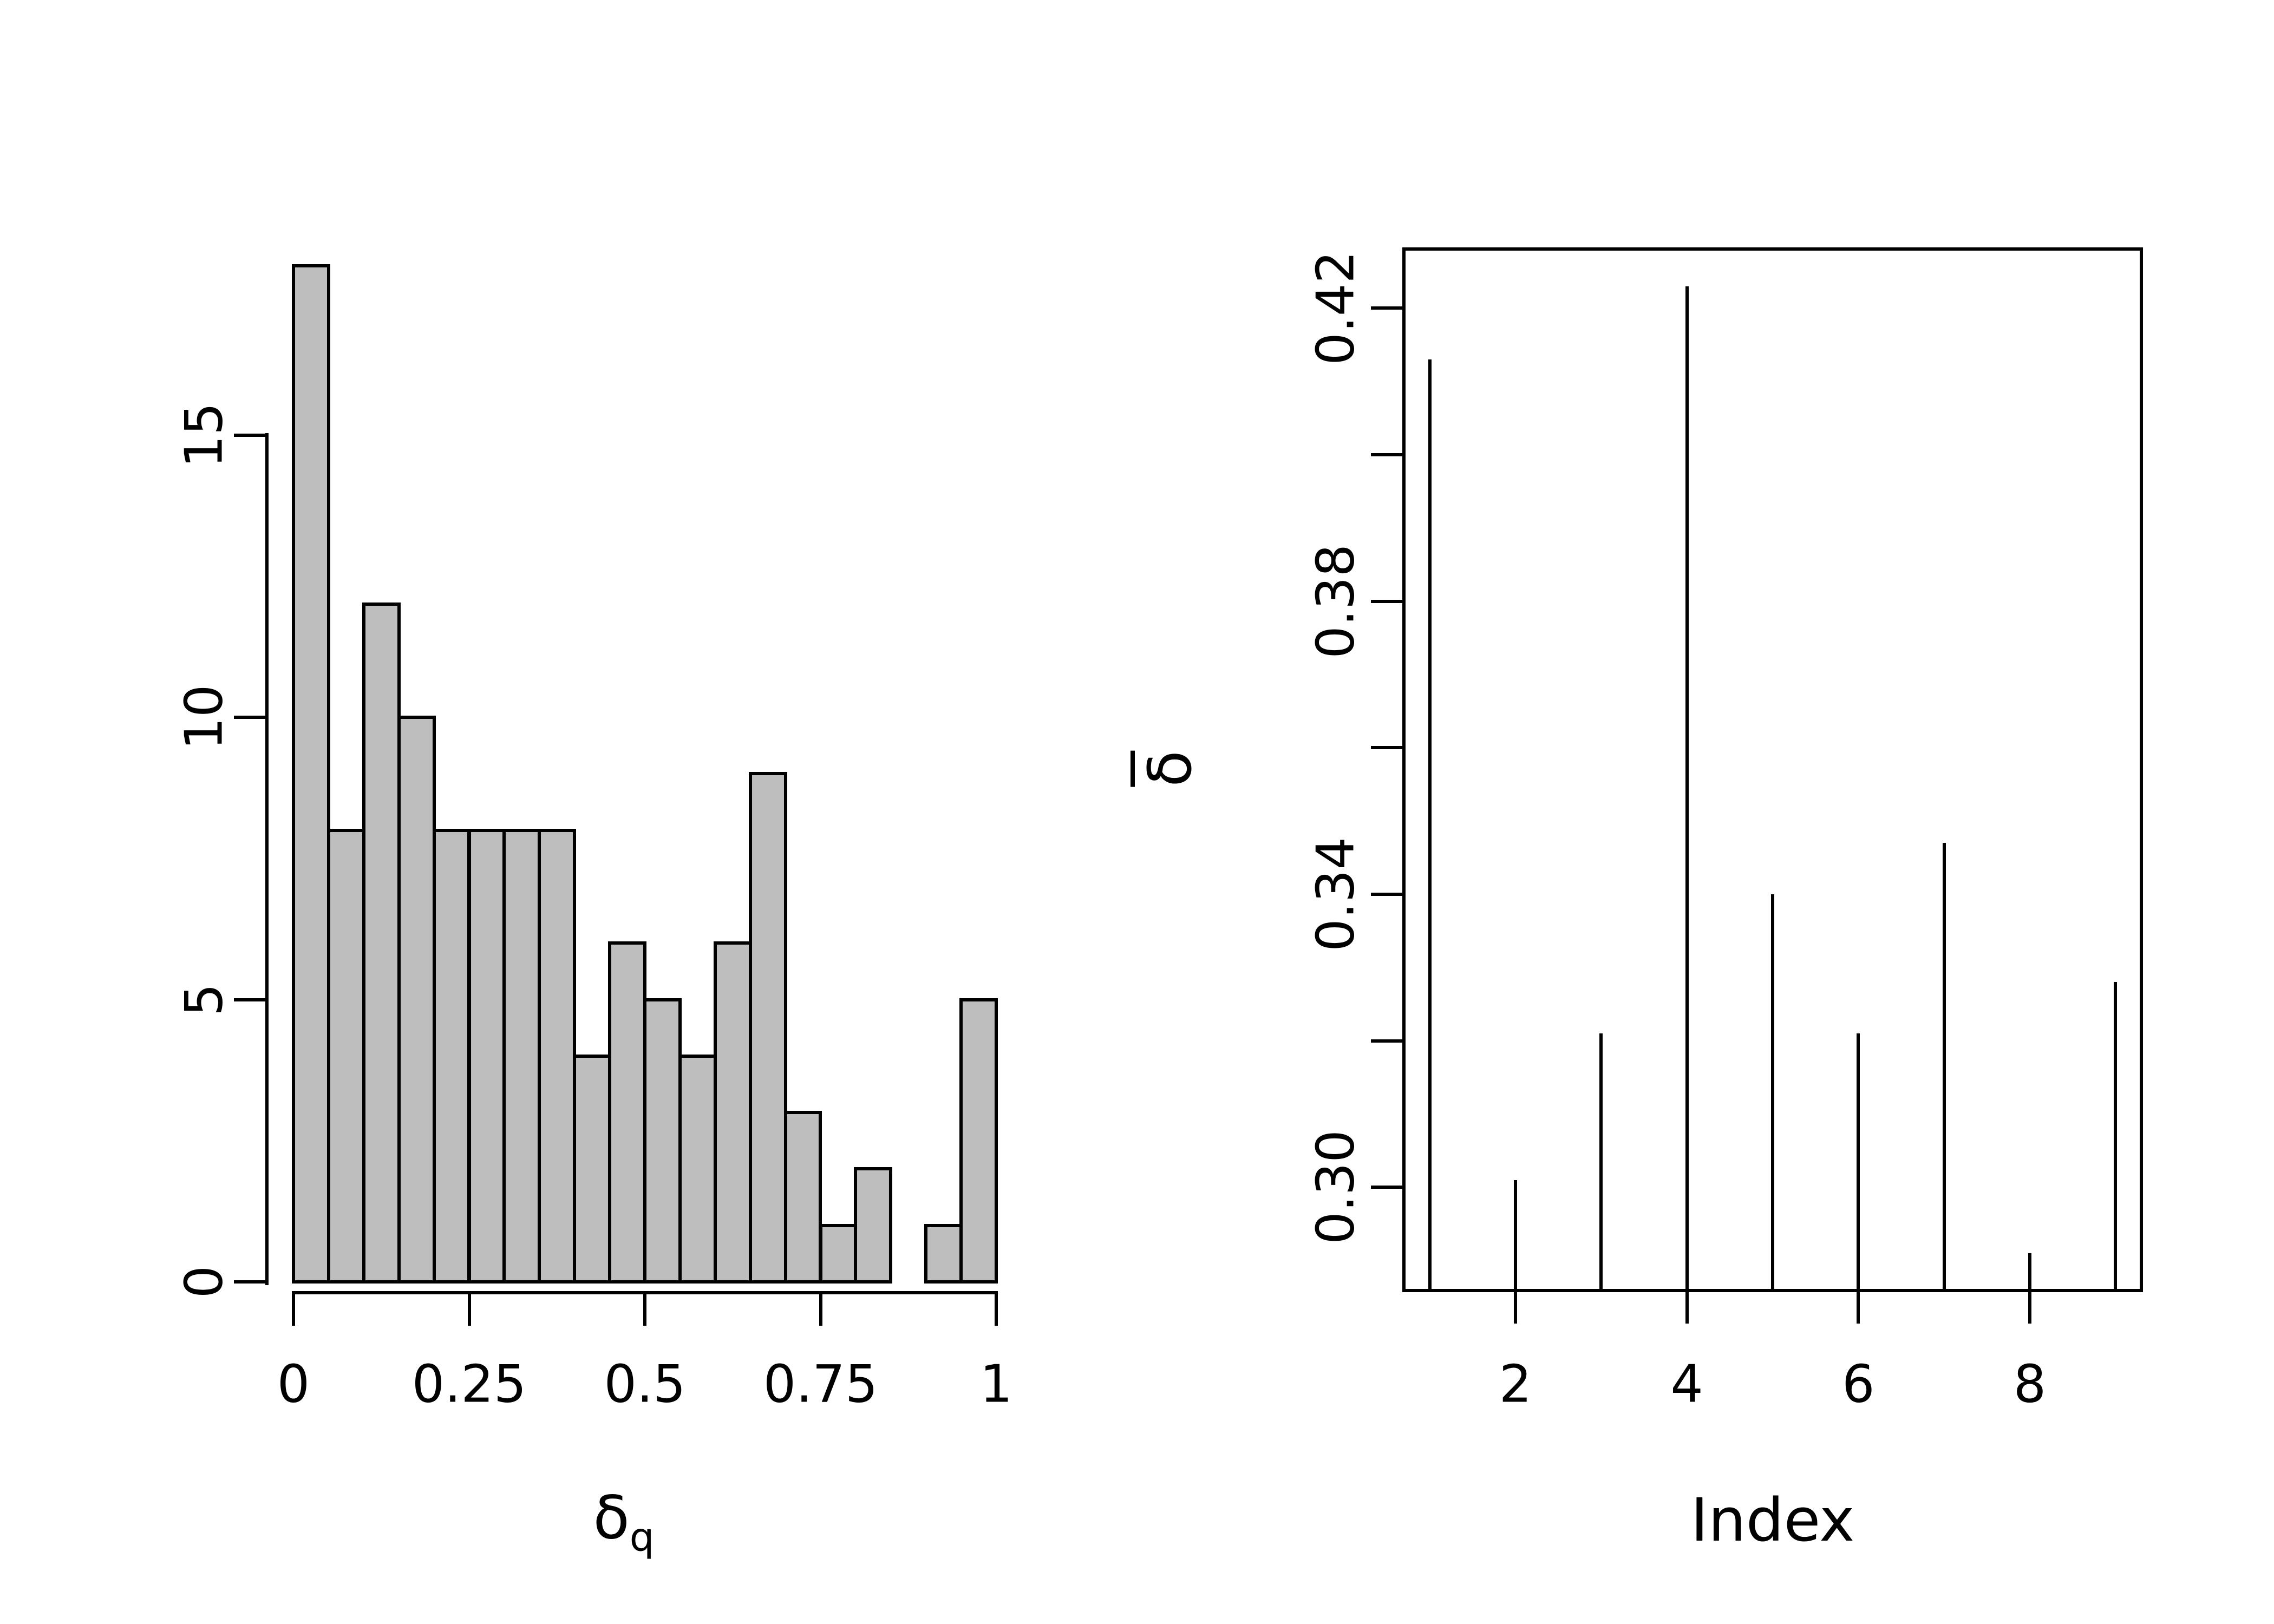 This screenshot has width=2274, height=1624. What do you see at coordinates (204, 435) in the screenshot?
I see `hist-y-tick-label: 15` at bounding box center [204, 435].